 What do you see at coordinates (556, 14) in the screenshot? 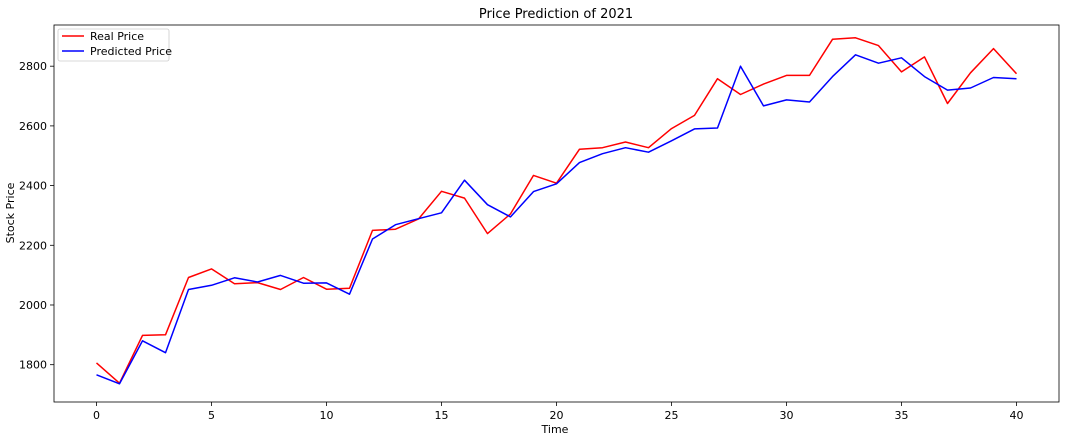
I see `chart-title: Price Prediction of 2021` at bounding box center [556, 14].